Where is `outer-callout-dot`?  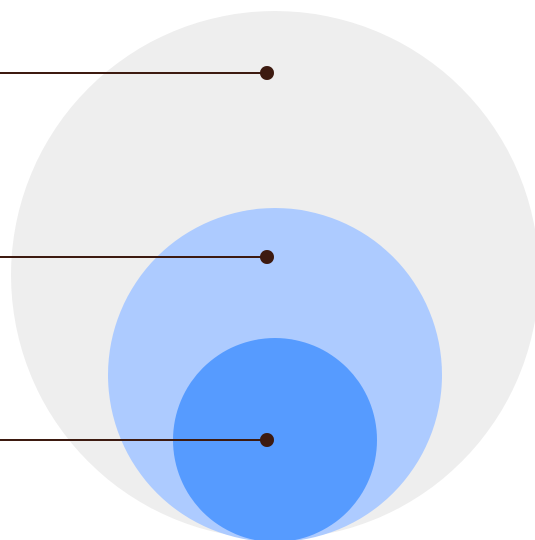
outer-callout-dot is located at coordinates (267, 73).